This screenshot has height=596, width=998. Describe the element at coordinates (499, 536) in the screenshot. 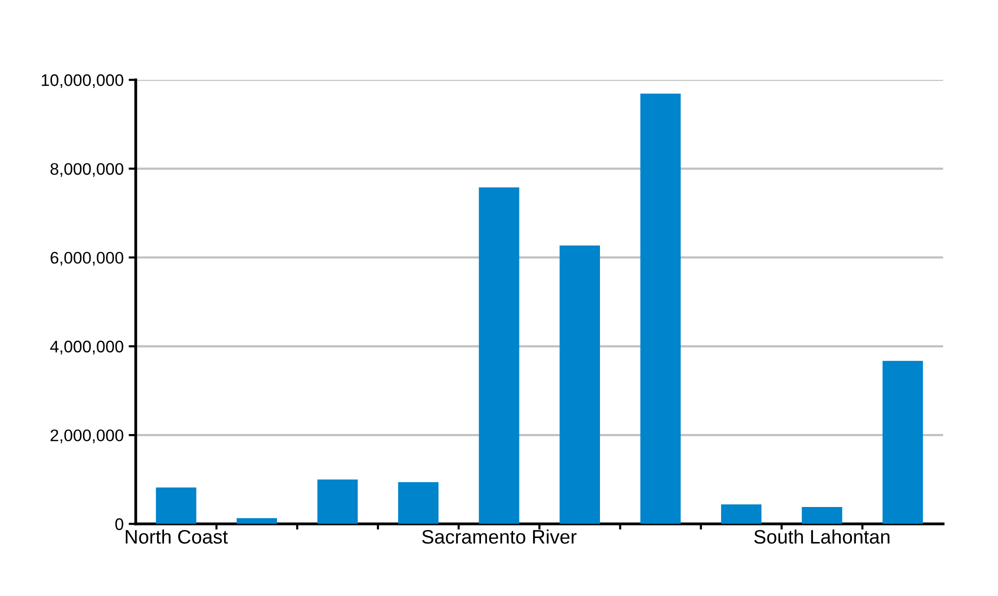

I see `x-tick-label: Sacramento River` at that location.